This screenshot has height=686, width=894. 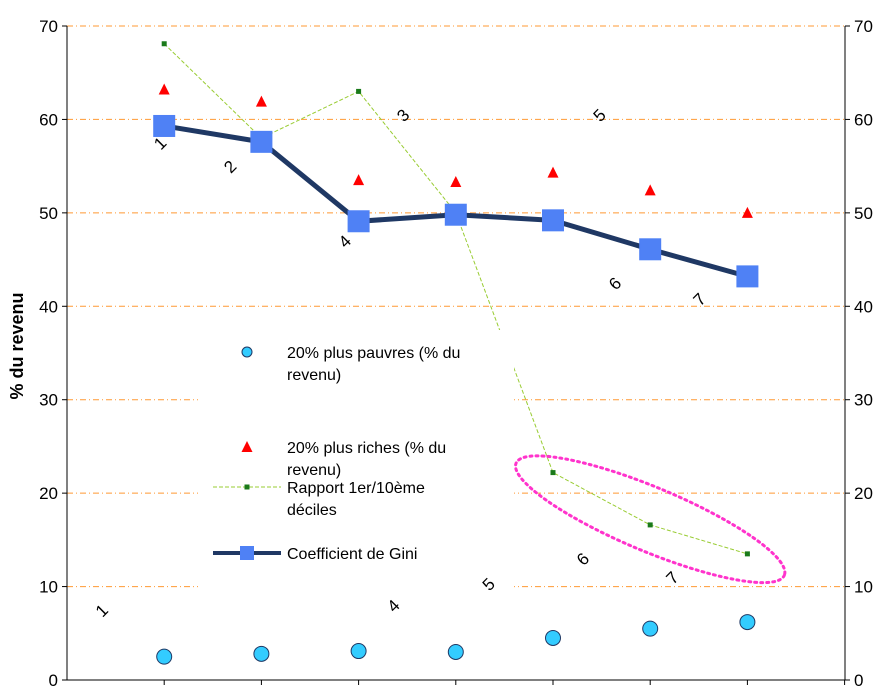 I want to click on legend-item: Coefficient de Gini, so click(x=315, y=554).